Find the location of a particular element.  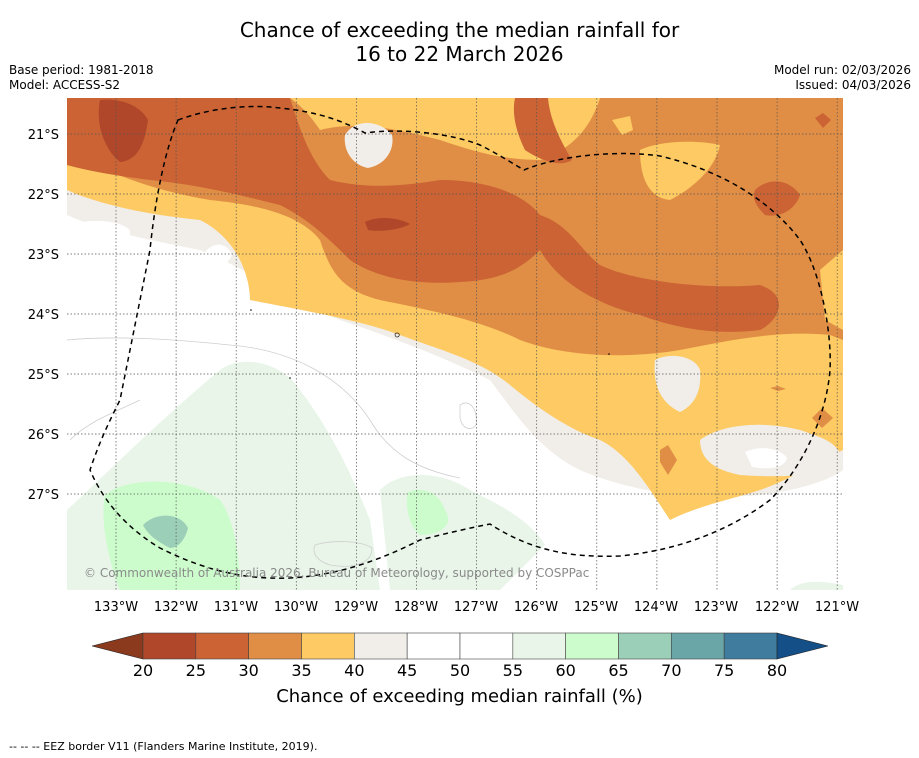

region-55-60-east is located at coordinates (816, 585).